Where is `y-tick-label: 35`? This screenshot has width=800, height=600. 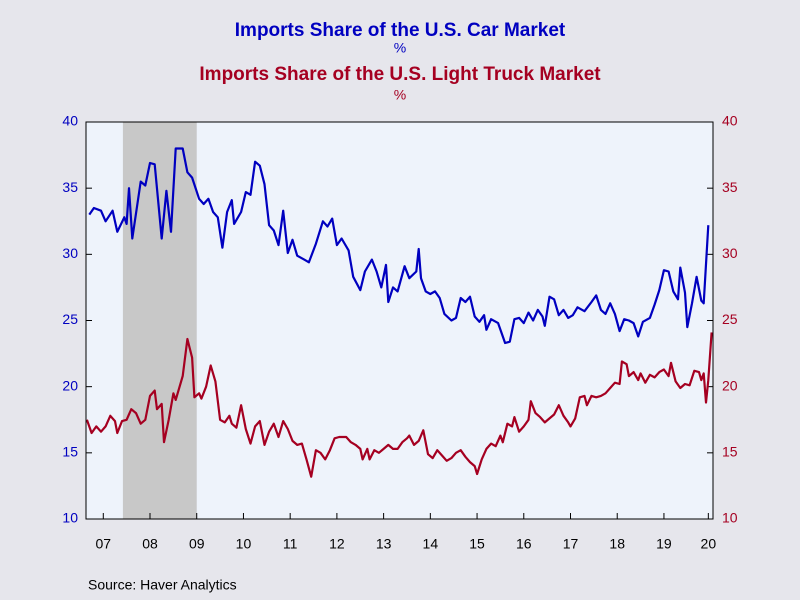 y-tick-label: 35 is located at coordinates (70, 187).